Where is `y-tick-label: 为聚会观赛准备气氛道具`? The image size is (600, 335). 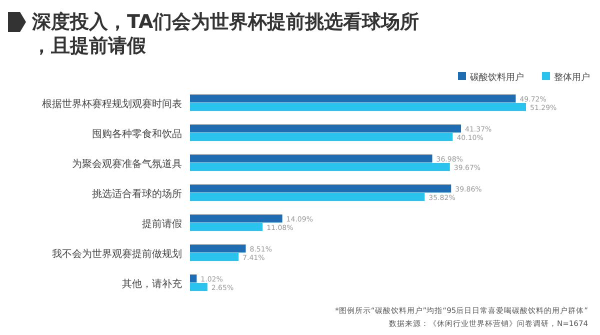
y-tick-label: 为聚会观赛准备气氛道具 is located at coordinates (127, 164).